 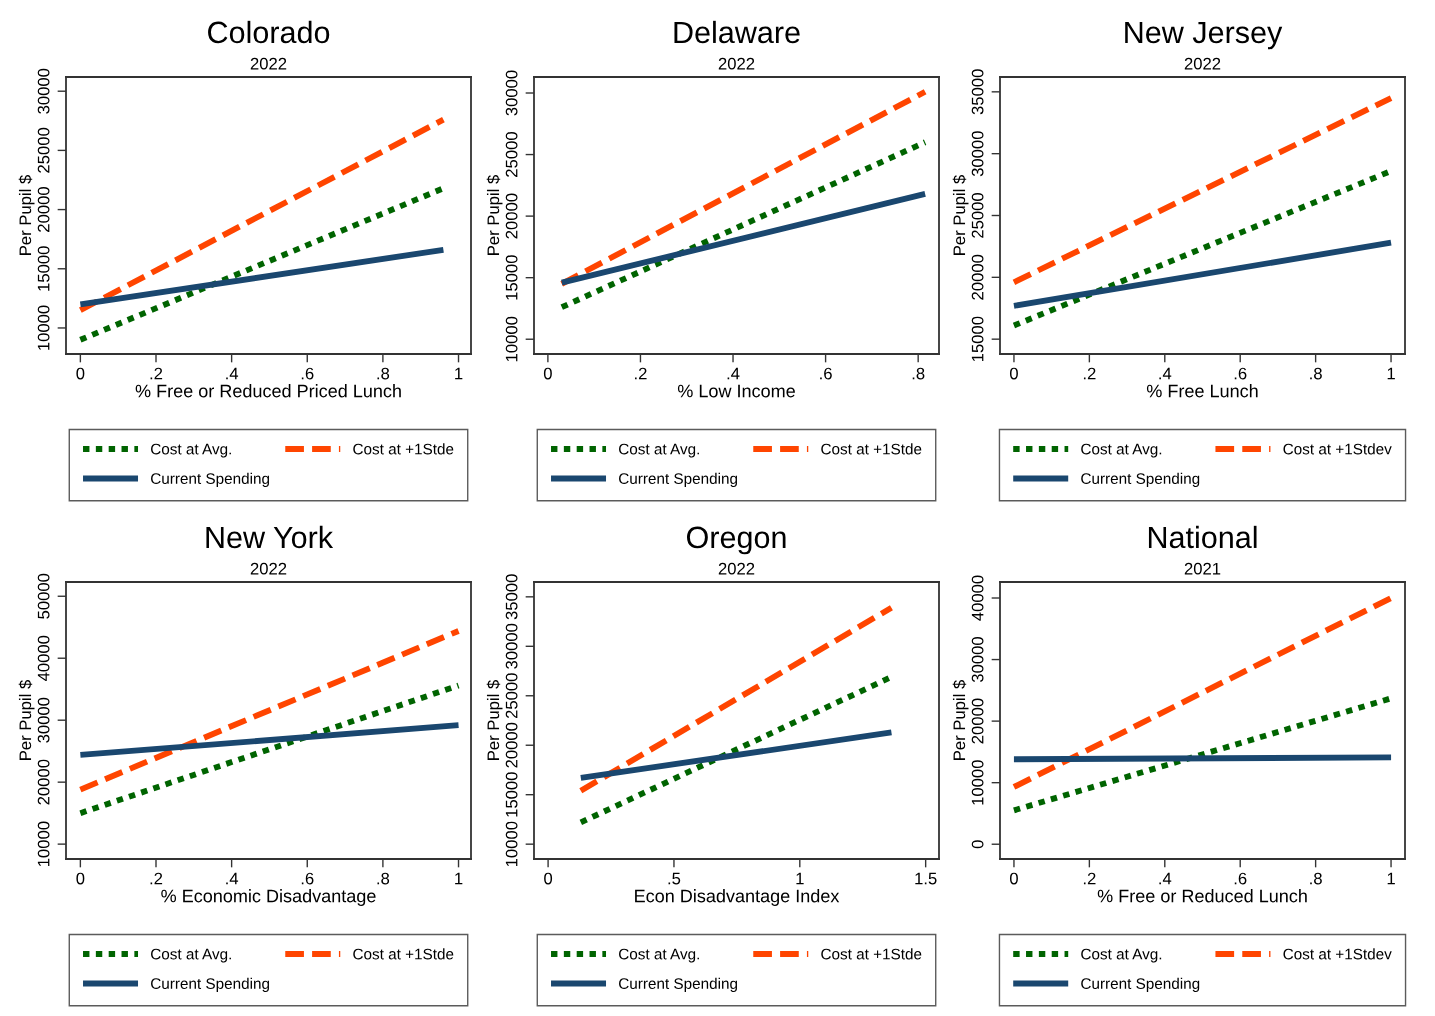 What do you see at coordinates (737, 897) in the screenshot?
I see `x-axis-title: Econ Disadvantage Index` at bounding box center [737, 897].